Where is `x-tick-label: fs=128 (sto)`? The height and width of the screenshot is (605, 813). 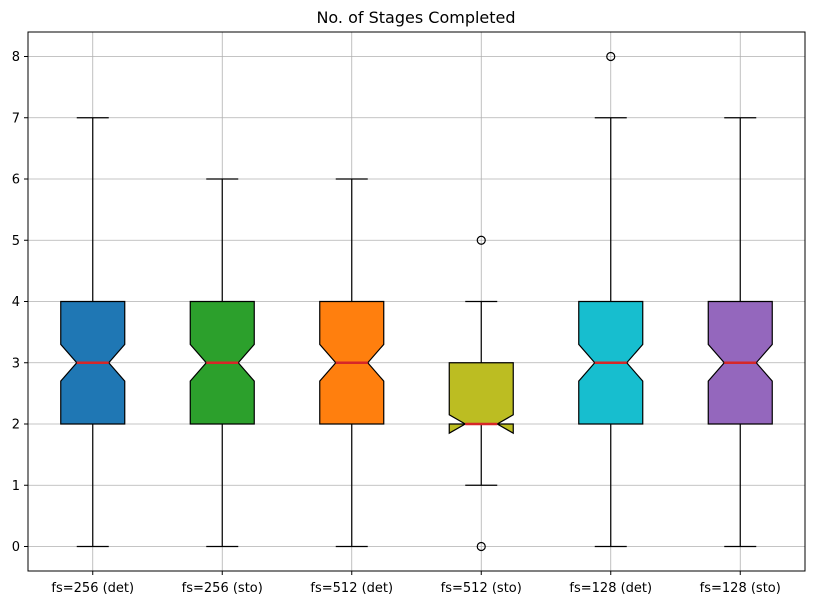 x-tick-label: fs=128 (sto) is located at coordinates (740, 588).